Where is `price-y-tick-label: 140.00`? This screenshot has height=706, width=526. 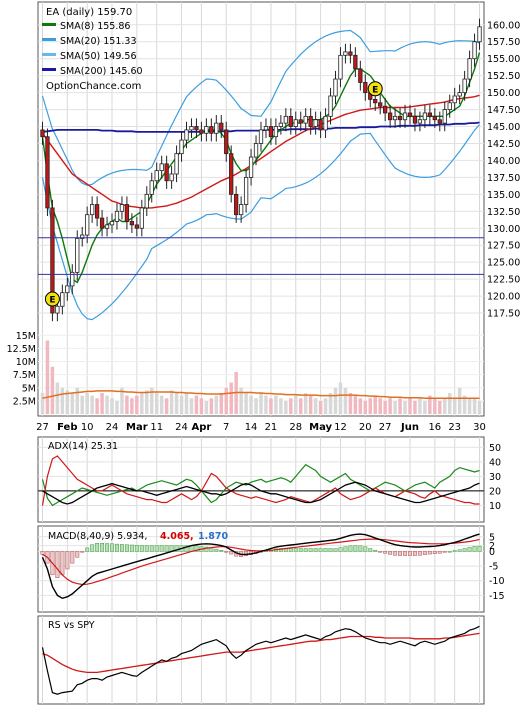 price-y-tick-label: 140.00 is located at coordinates (503, 161).